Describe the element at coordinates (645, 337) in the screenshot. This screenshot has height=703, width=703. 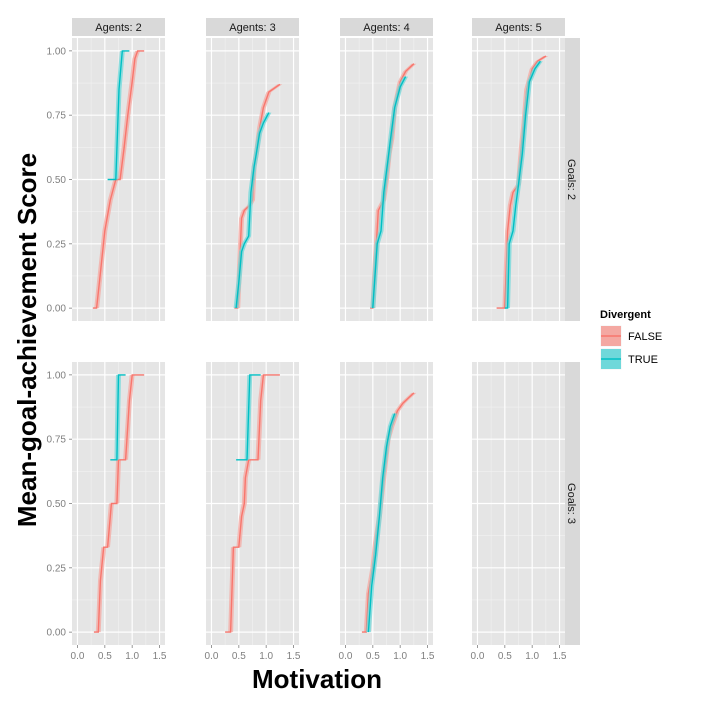
I see `legend-label: FALSE` at that location.